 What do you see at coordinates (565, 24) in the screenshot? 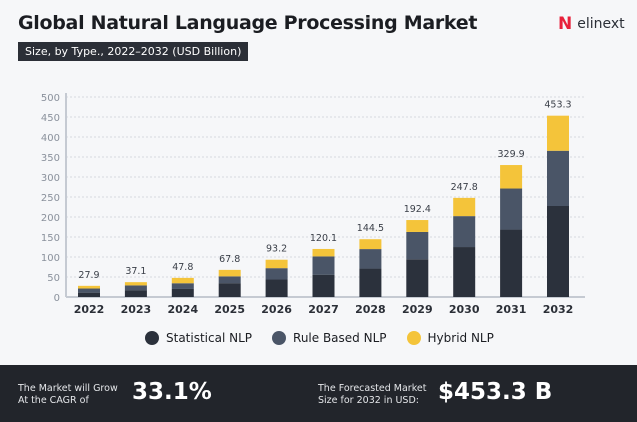
I see `logo-mark-icon: N` at bounding box center [565, 24].